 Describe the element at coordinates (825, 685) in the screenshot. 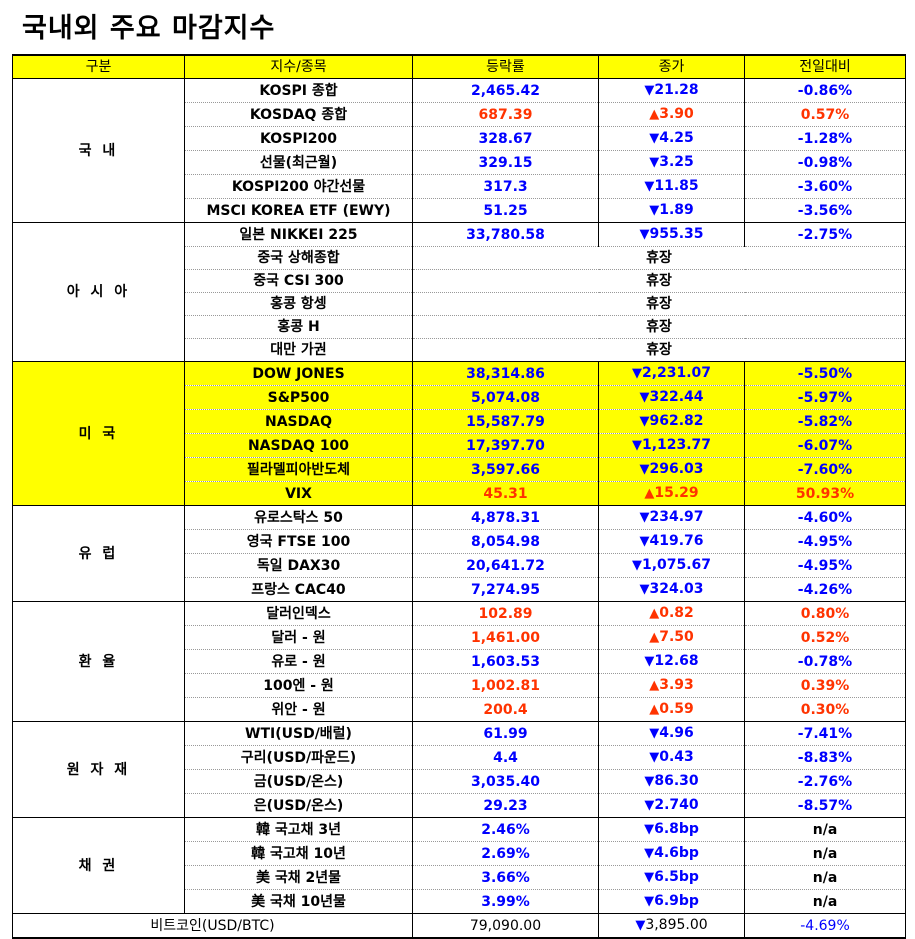

I see `change-cell: 0.39%` at that location.